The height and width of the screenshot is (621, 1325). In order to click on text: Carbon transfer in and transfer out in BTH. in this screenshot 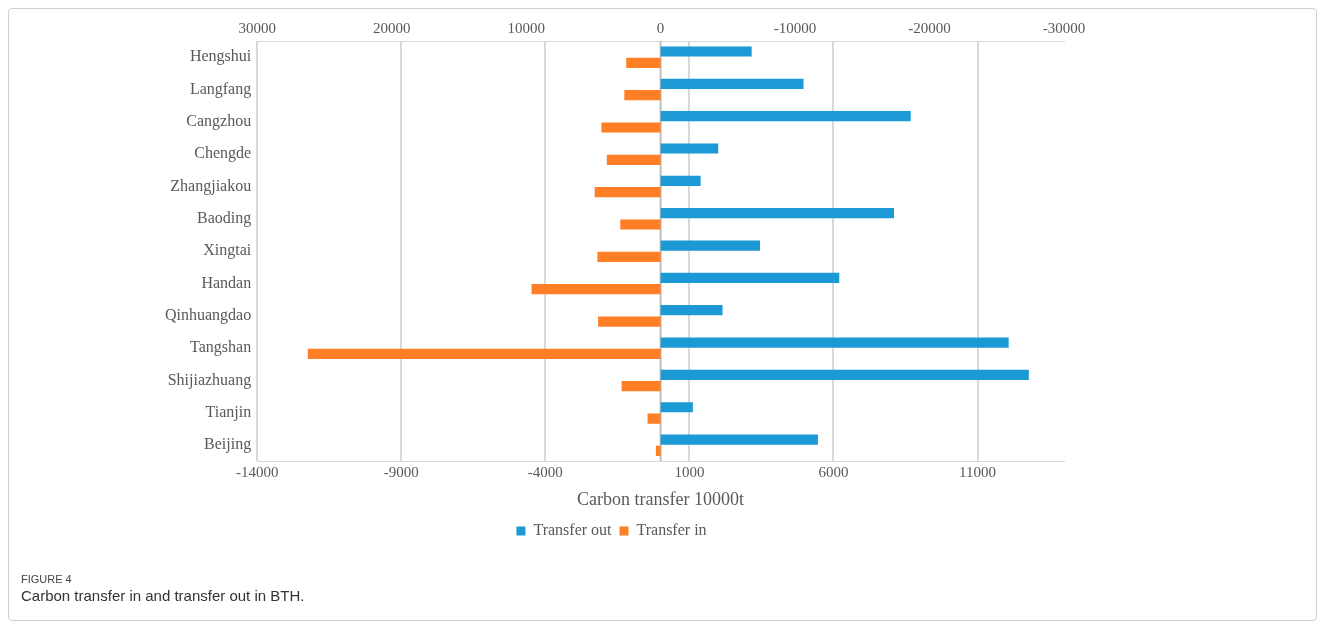, I will do `click(163, 595)`.